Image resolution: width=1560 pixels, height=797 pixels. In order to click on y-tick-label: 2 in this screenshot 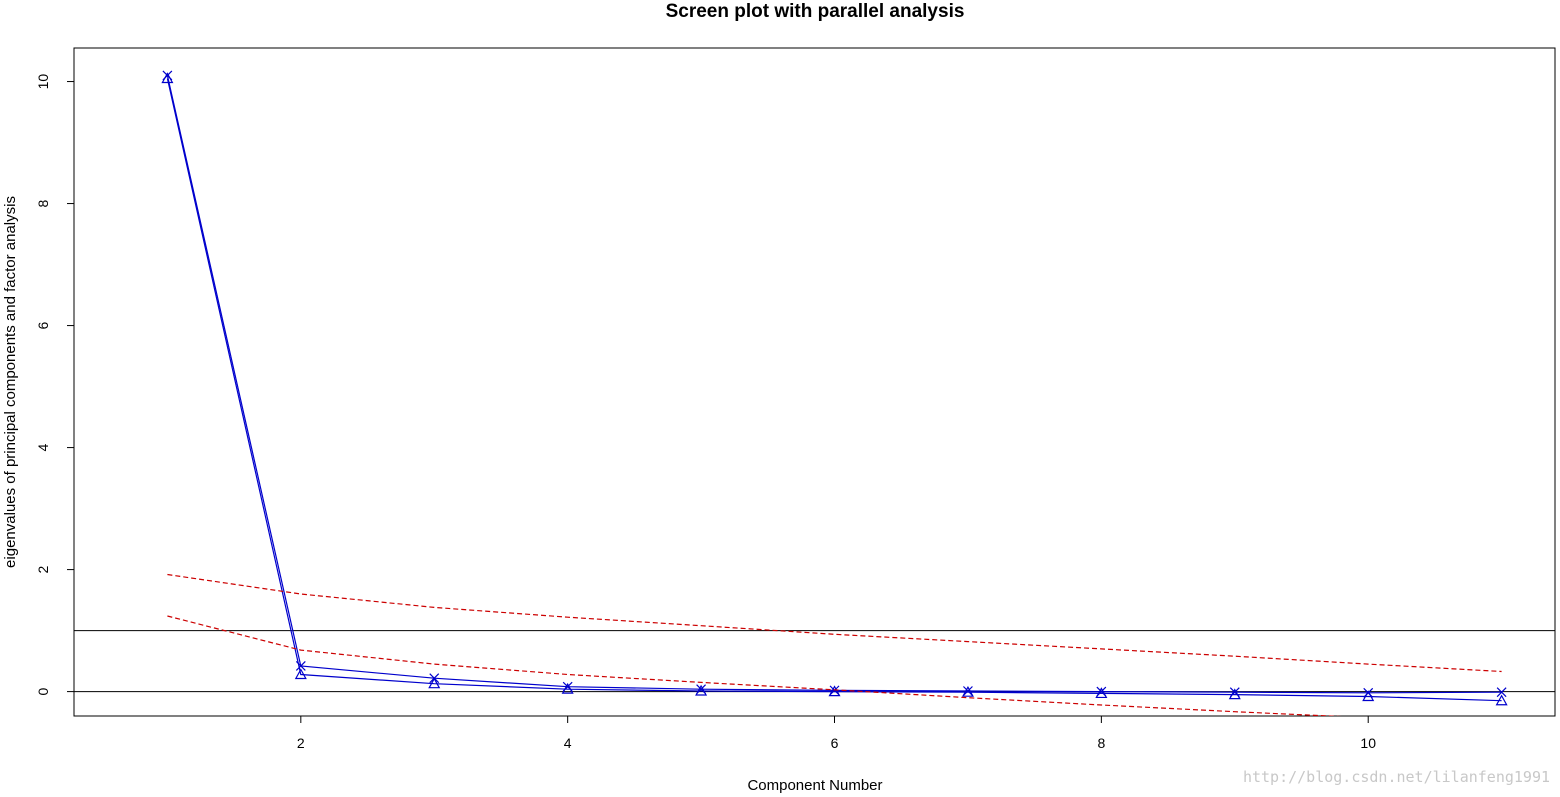, I will do `click(43, 569)`.